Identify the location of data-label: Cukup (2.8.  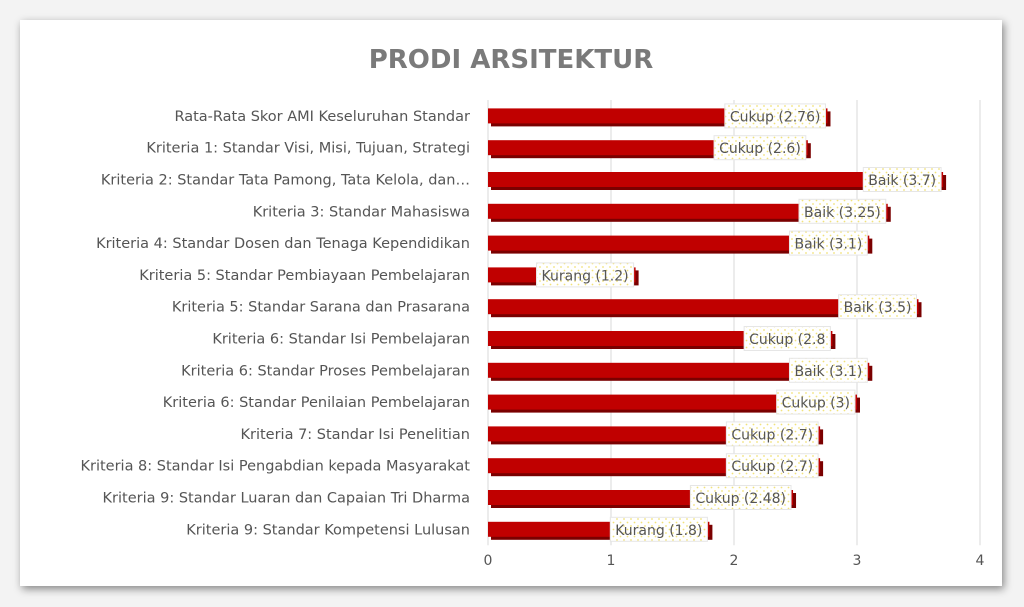
(787, 340).